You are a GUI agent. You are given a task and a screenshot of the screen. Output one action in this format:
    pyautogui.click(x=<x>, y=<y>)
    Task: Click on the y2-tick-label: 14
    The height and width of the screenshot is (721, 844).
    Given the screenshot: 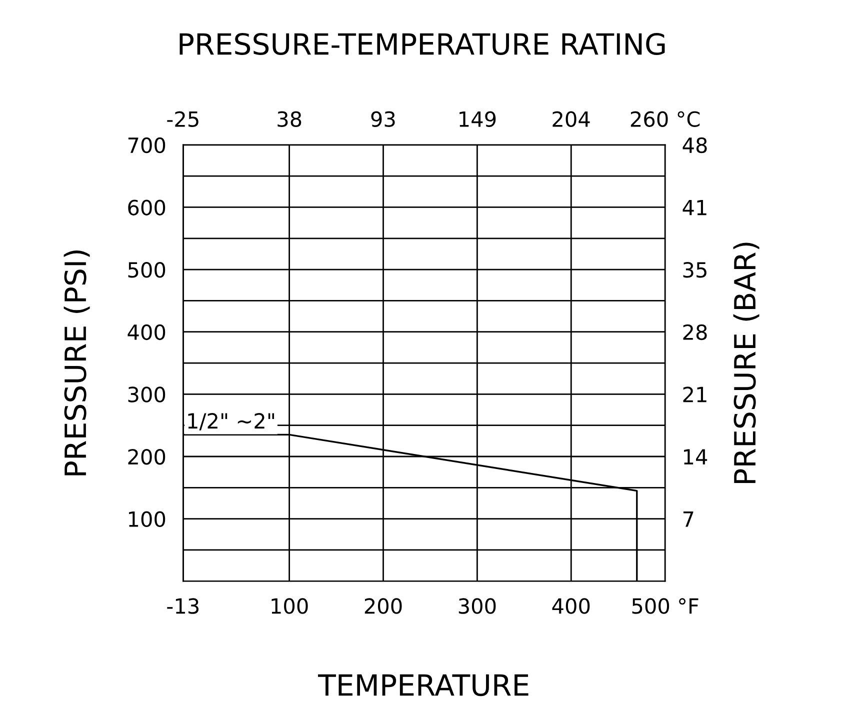 What is the action you would take?
    pyautogui.click(x=696, y=456)
    